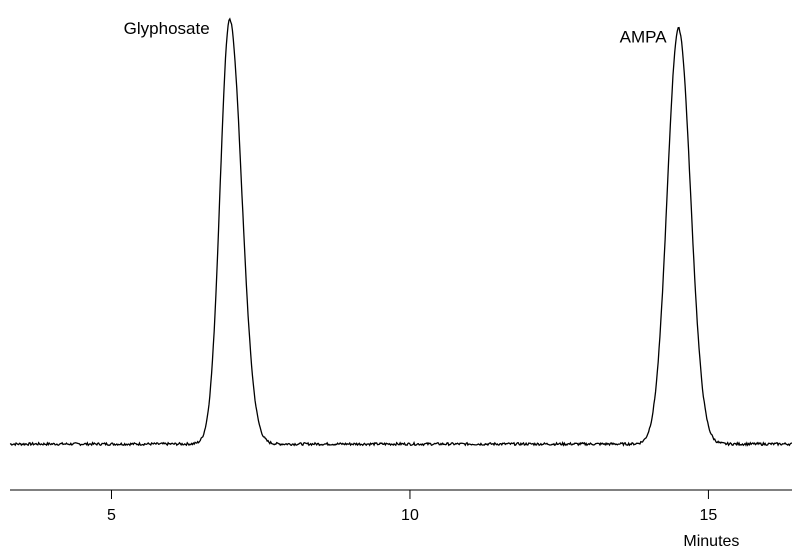  I want to click on x-tick-label: 5, so click(111, 515).